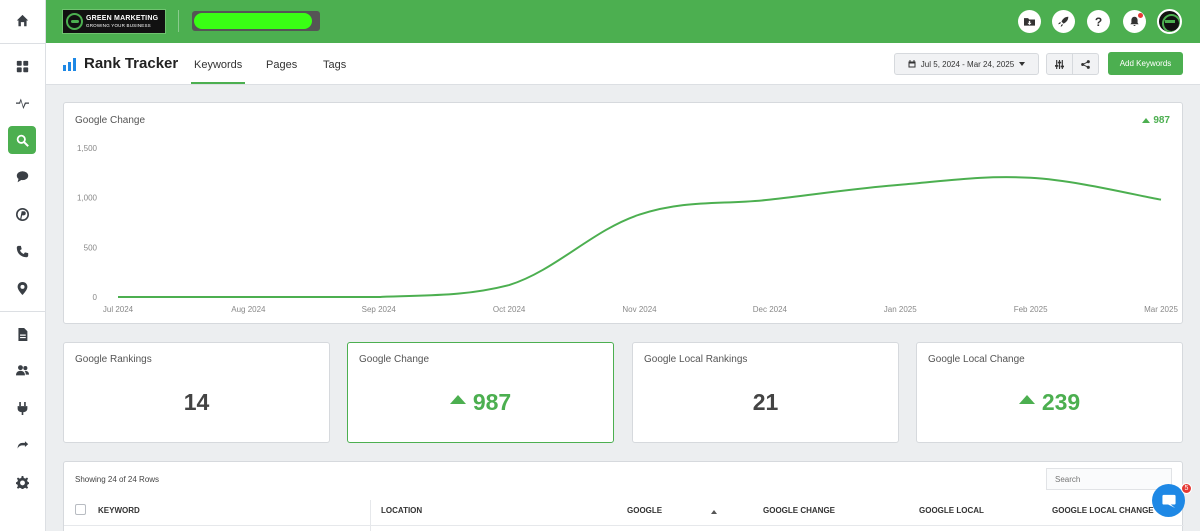 This screenshot has width=1200, height=531. Describe the element at coordinates (1063, 21) in the screenshot. I see `rocket-icon` at that location.